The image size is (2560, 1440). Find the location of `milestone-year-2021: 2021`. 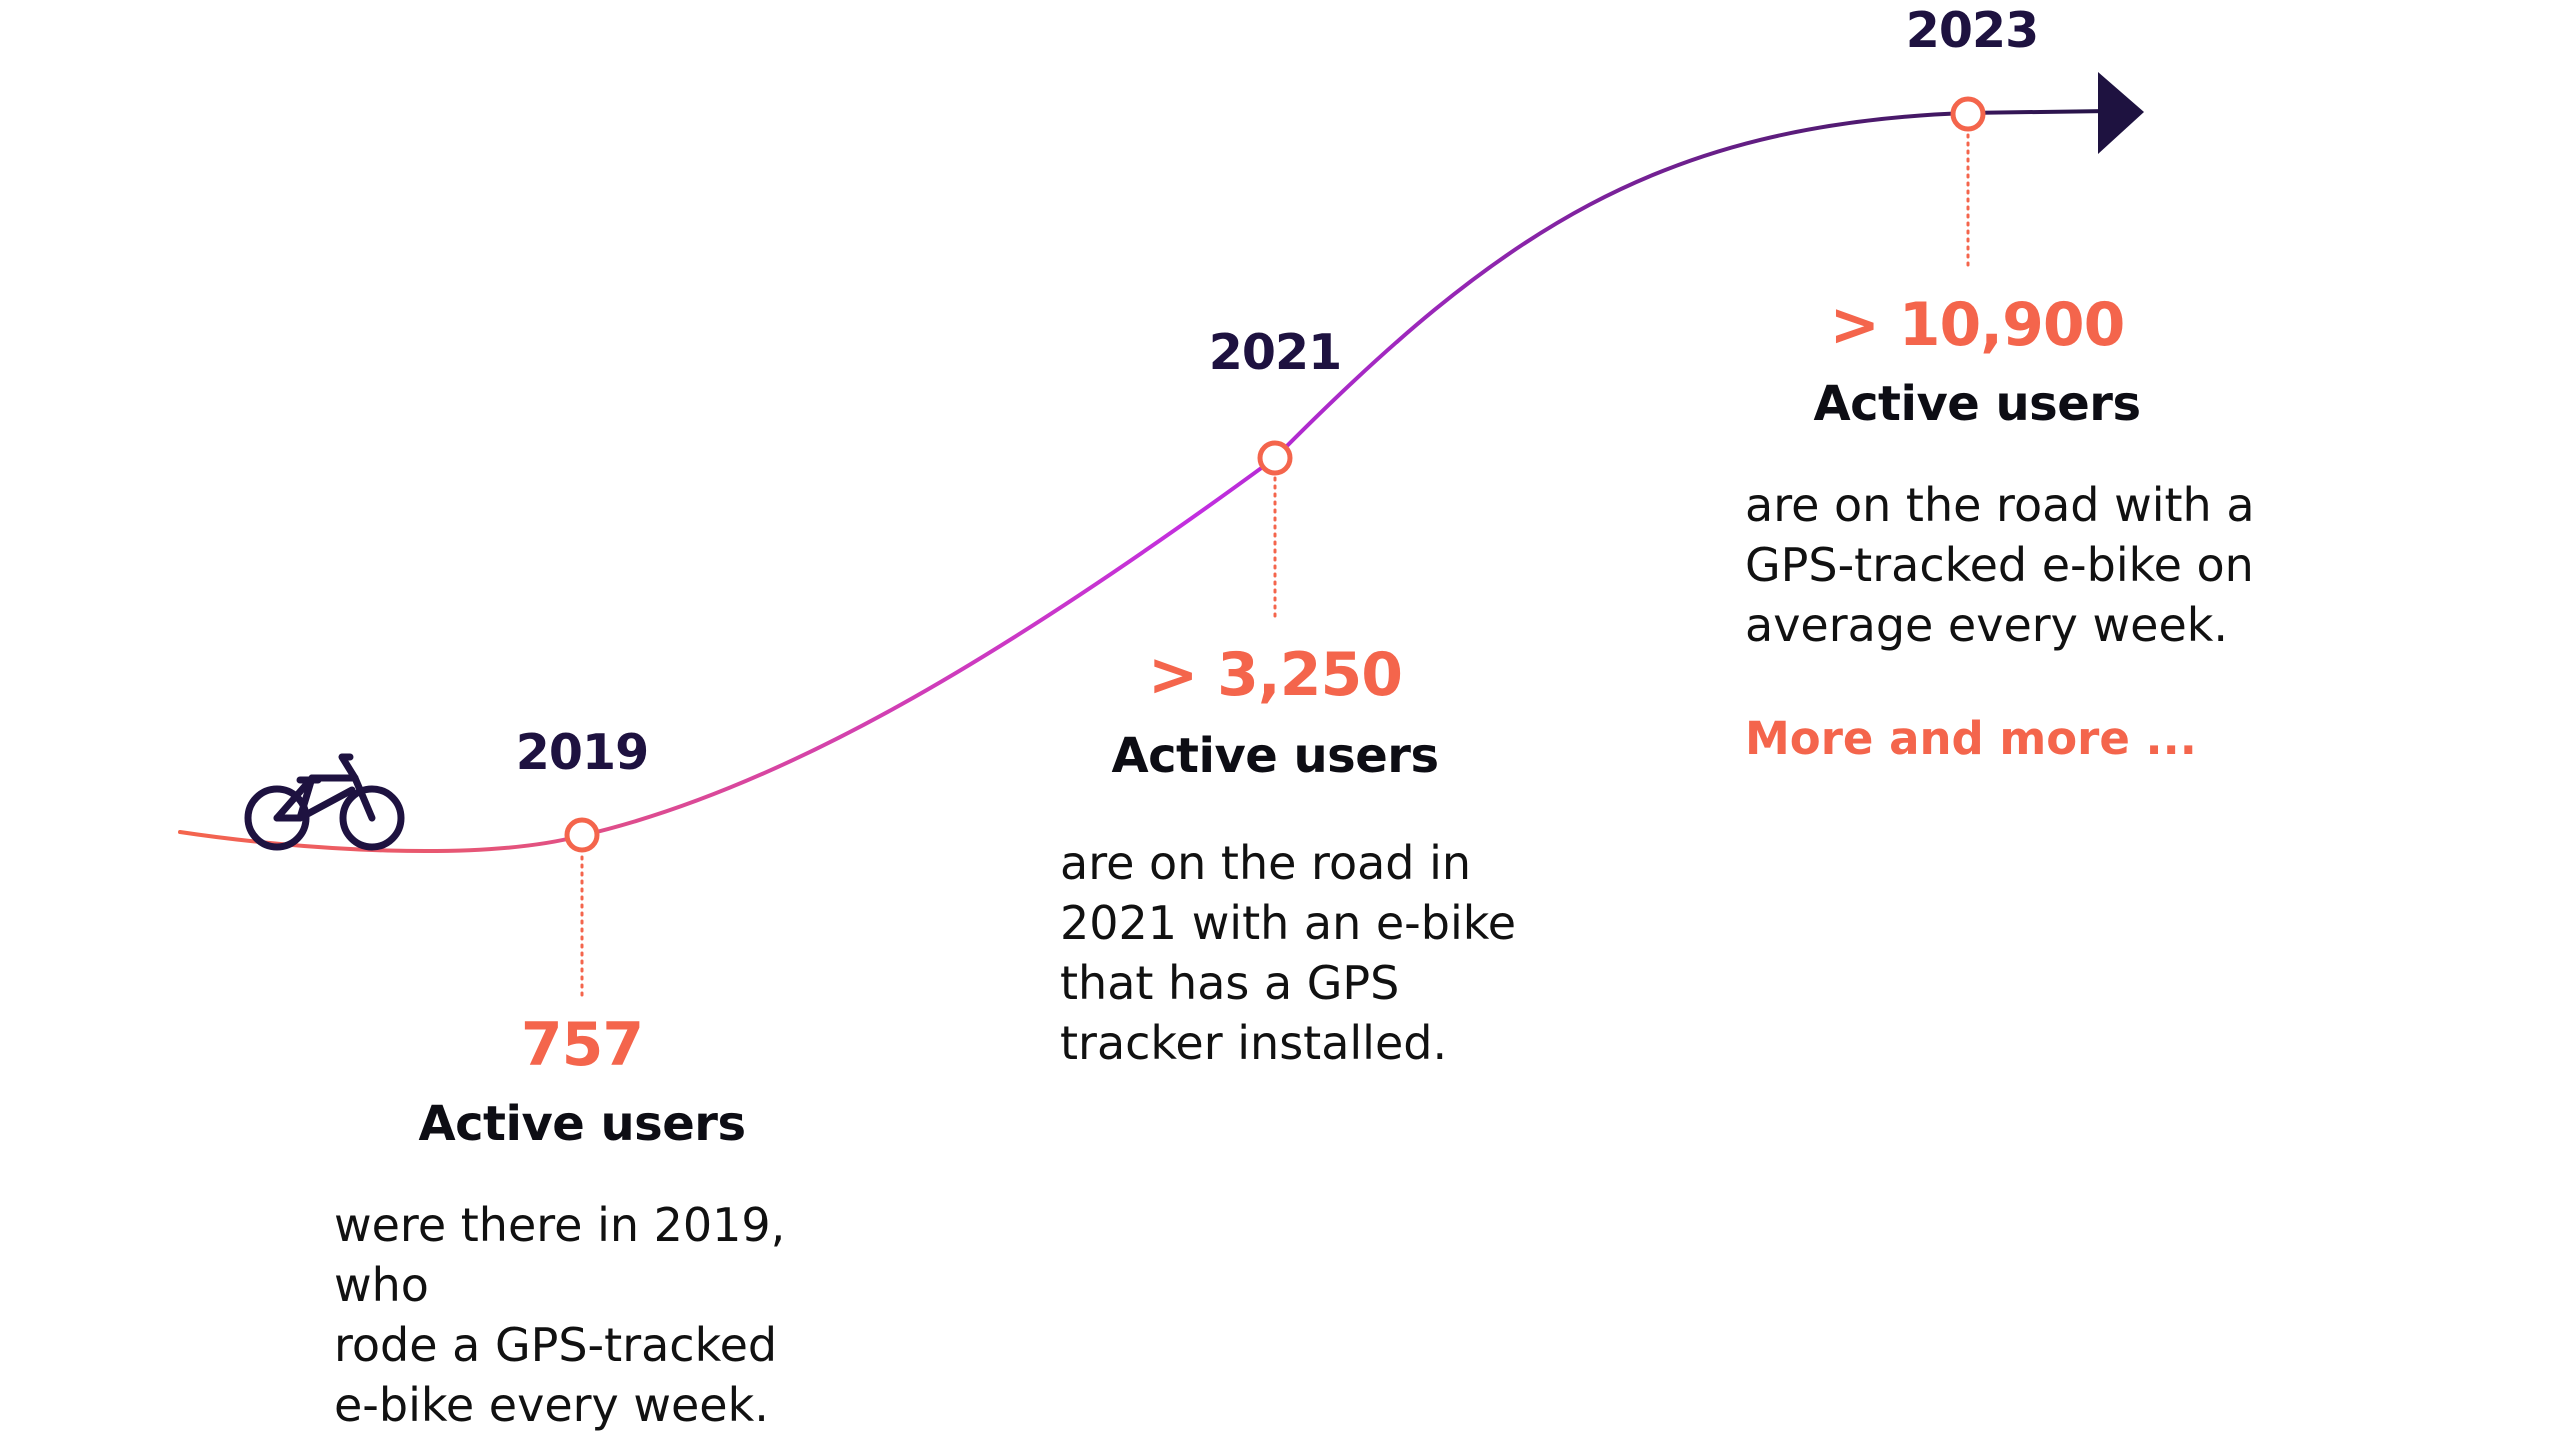

milestone-year-2021: 2021 is located at coordinates (1275, 352).